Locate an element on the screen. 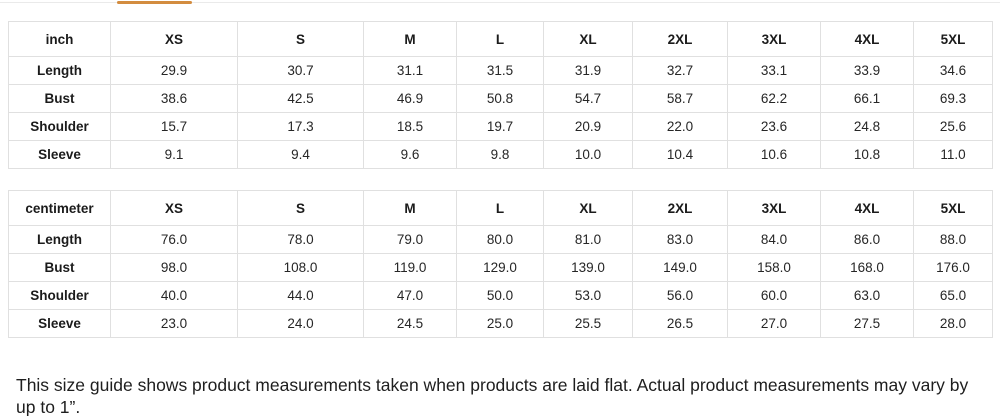 The height and width of the screenshot is (416, 1000). active-tab-indicator is located at coordinates (154, 2).